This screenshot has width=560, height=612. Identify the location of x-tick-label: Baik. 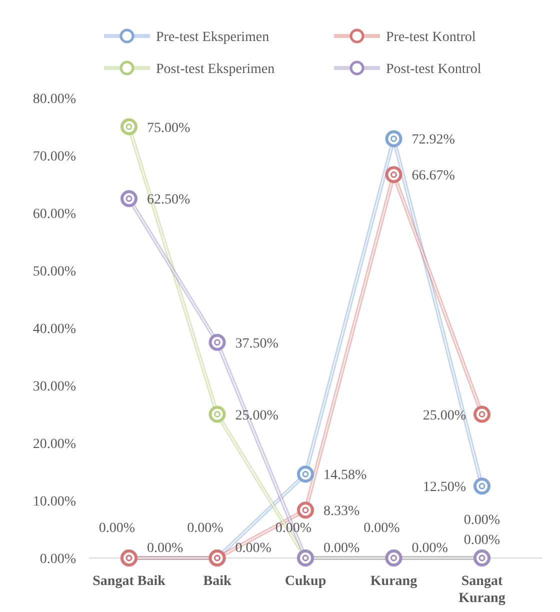
(217, 581).